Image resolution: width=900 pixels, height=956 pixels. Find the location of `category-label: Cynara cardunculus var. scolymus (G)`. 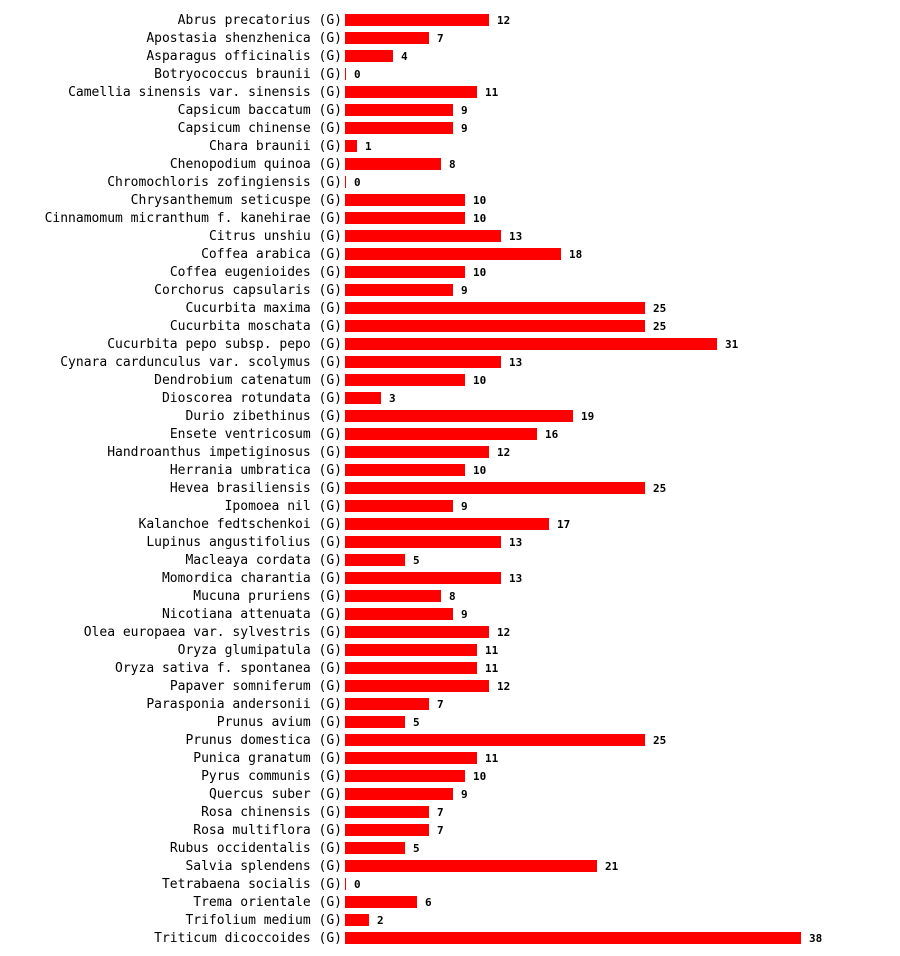

category-label: Cynara cardunculus var. scolymus (G) is located at coordinates (201, 362).